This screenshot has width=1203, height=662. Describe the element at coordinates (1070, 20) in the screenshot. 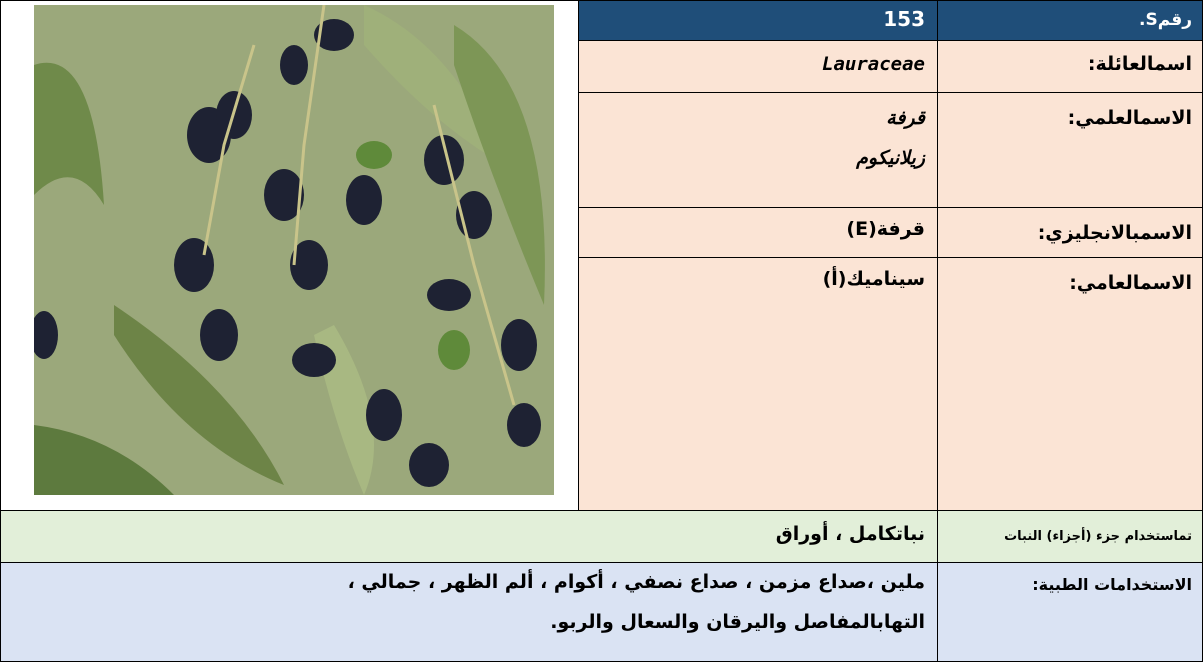

I see `number-label: رقمS.` at that location.